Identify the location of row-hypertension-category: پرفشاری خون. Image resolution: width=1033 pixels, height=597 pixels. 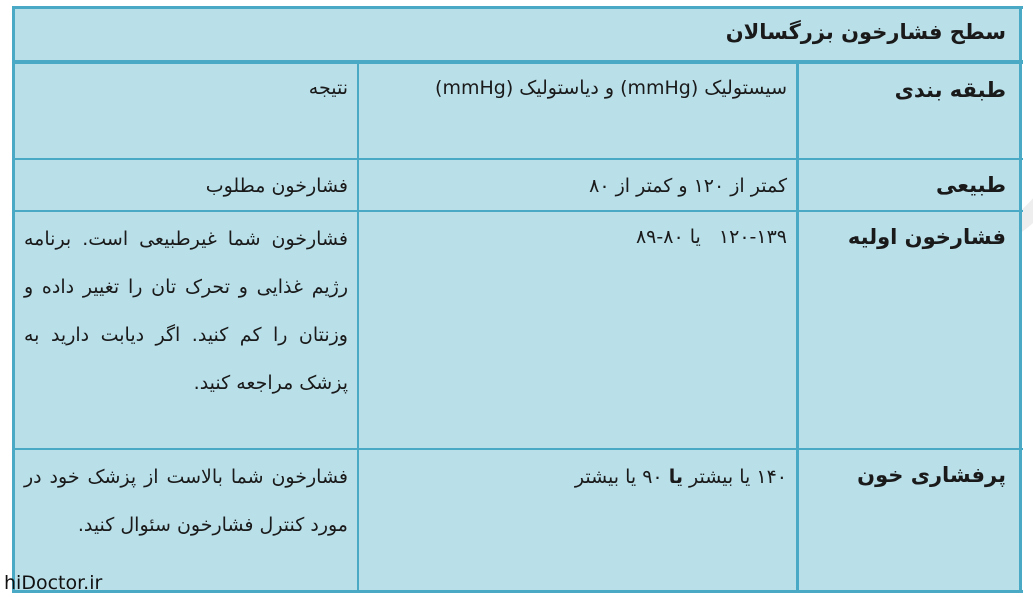
(908, 520).